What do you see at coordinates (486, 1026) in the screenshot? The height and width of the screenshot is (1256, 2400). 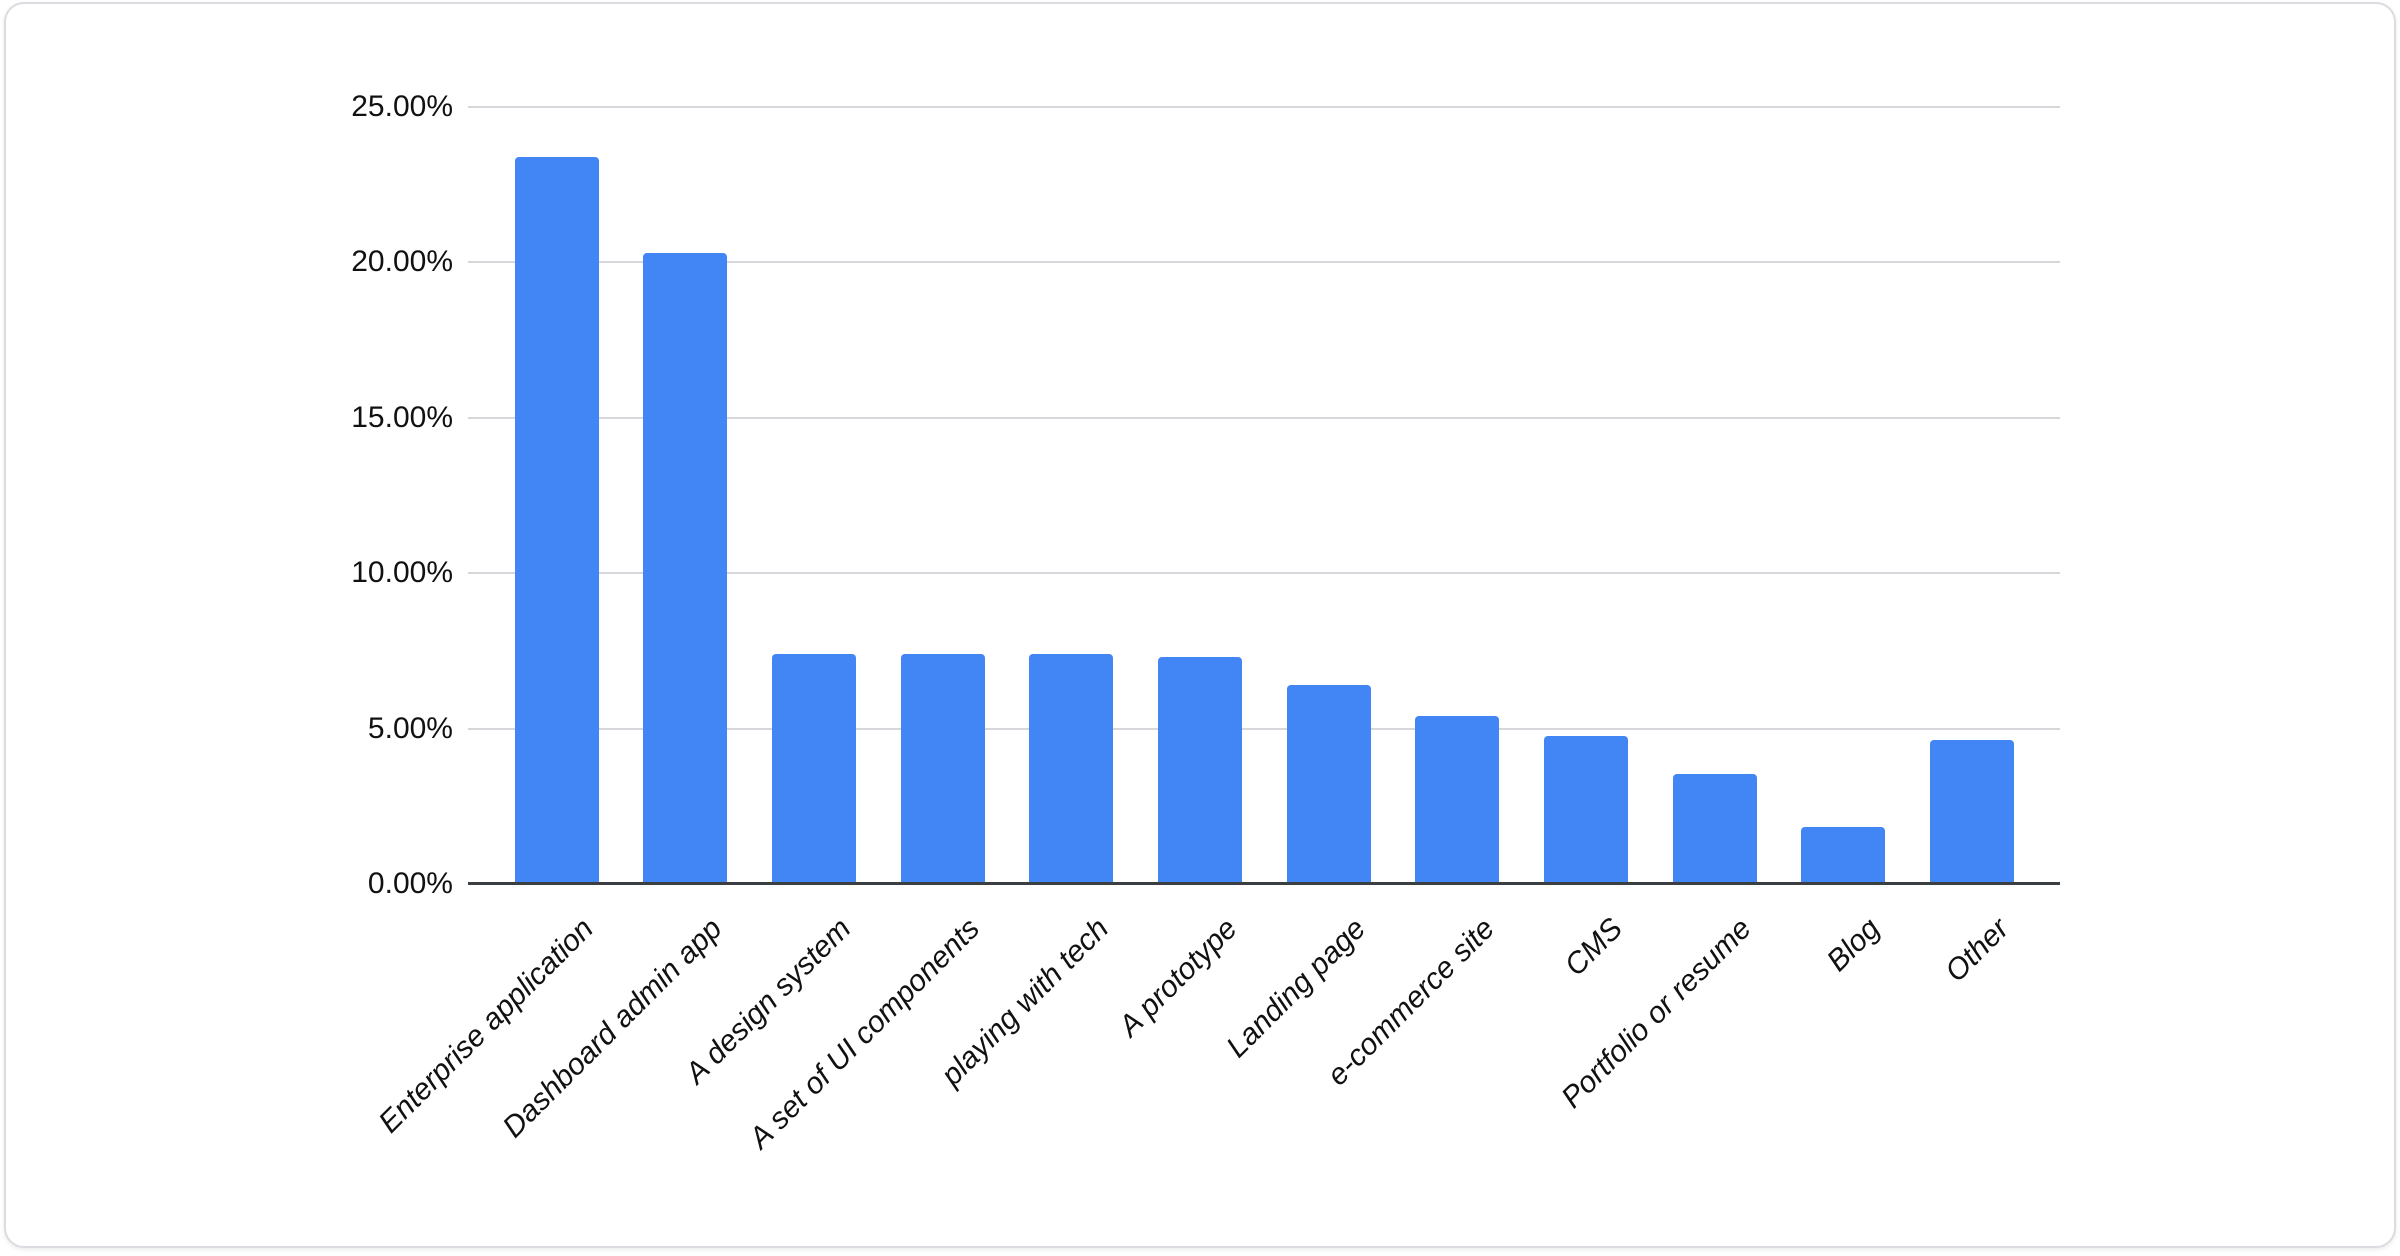 I see `x-axis-category-label-enterprise-application: Enterprise application` at bounding box center [486, 1026].